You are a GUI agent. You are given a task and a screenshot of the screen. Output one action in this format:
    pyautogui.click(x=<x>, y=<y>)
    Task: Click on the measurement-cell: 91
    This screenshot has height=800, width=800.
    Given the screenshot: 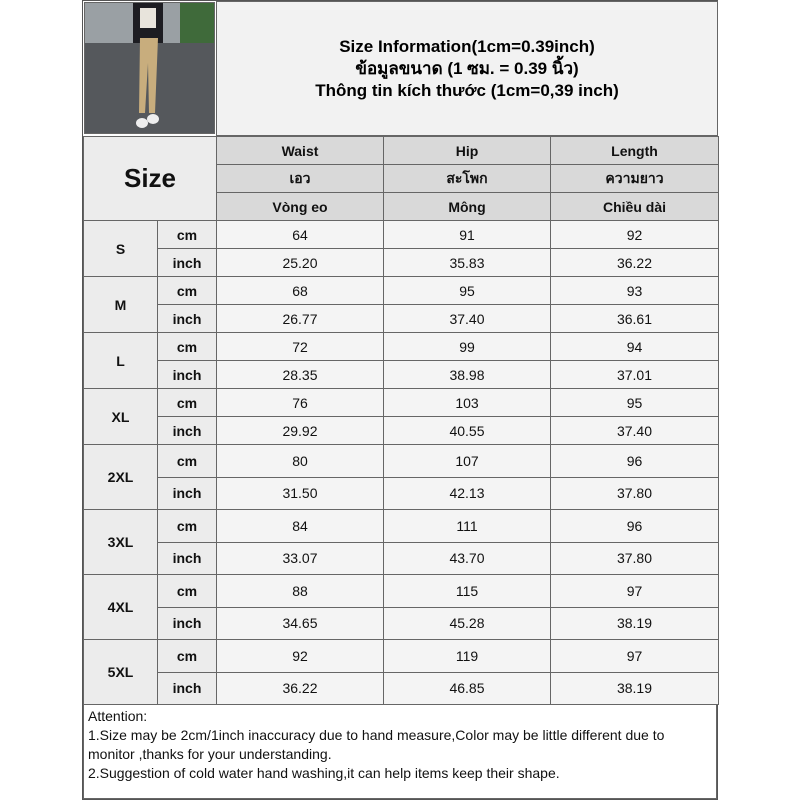 What is the action you would take?
    pyautogui.click(x=467, y=234)
    